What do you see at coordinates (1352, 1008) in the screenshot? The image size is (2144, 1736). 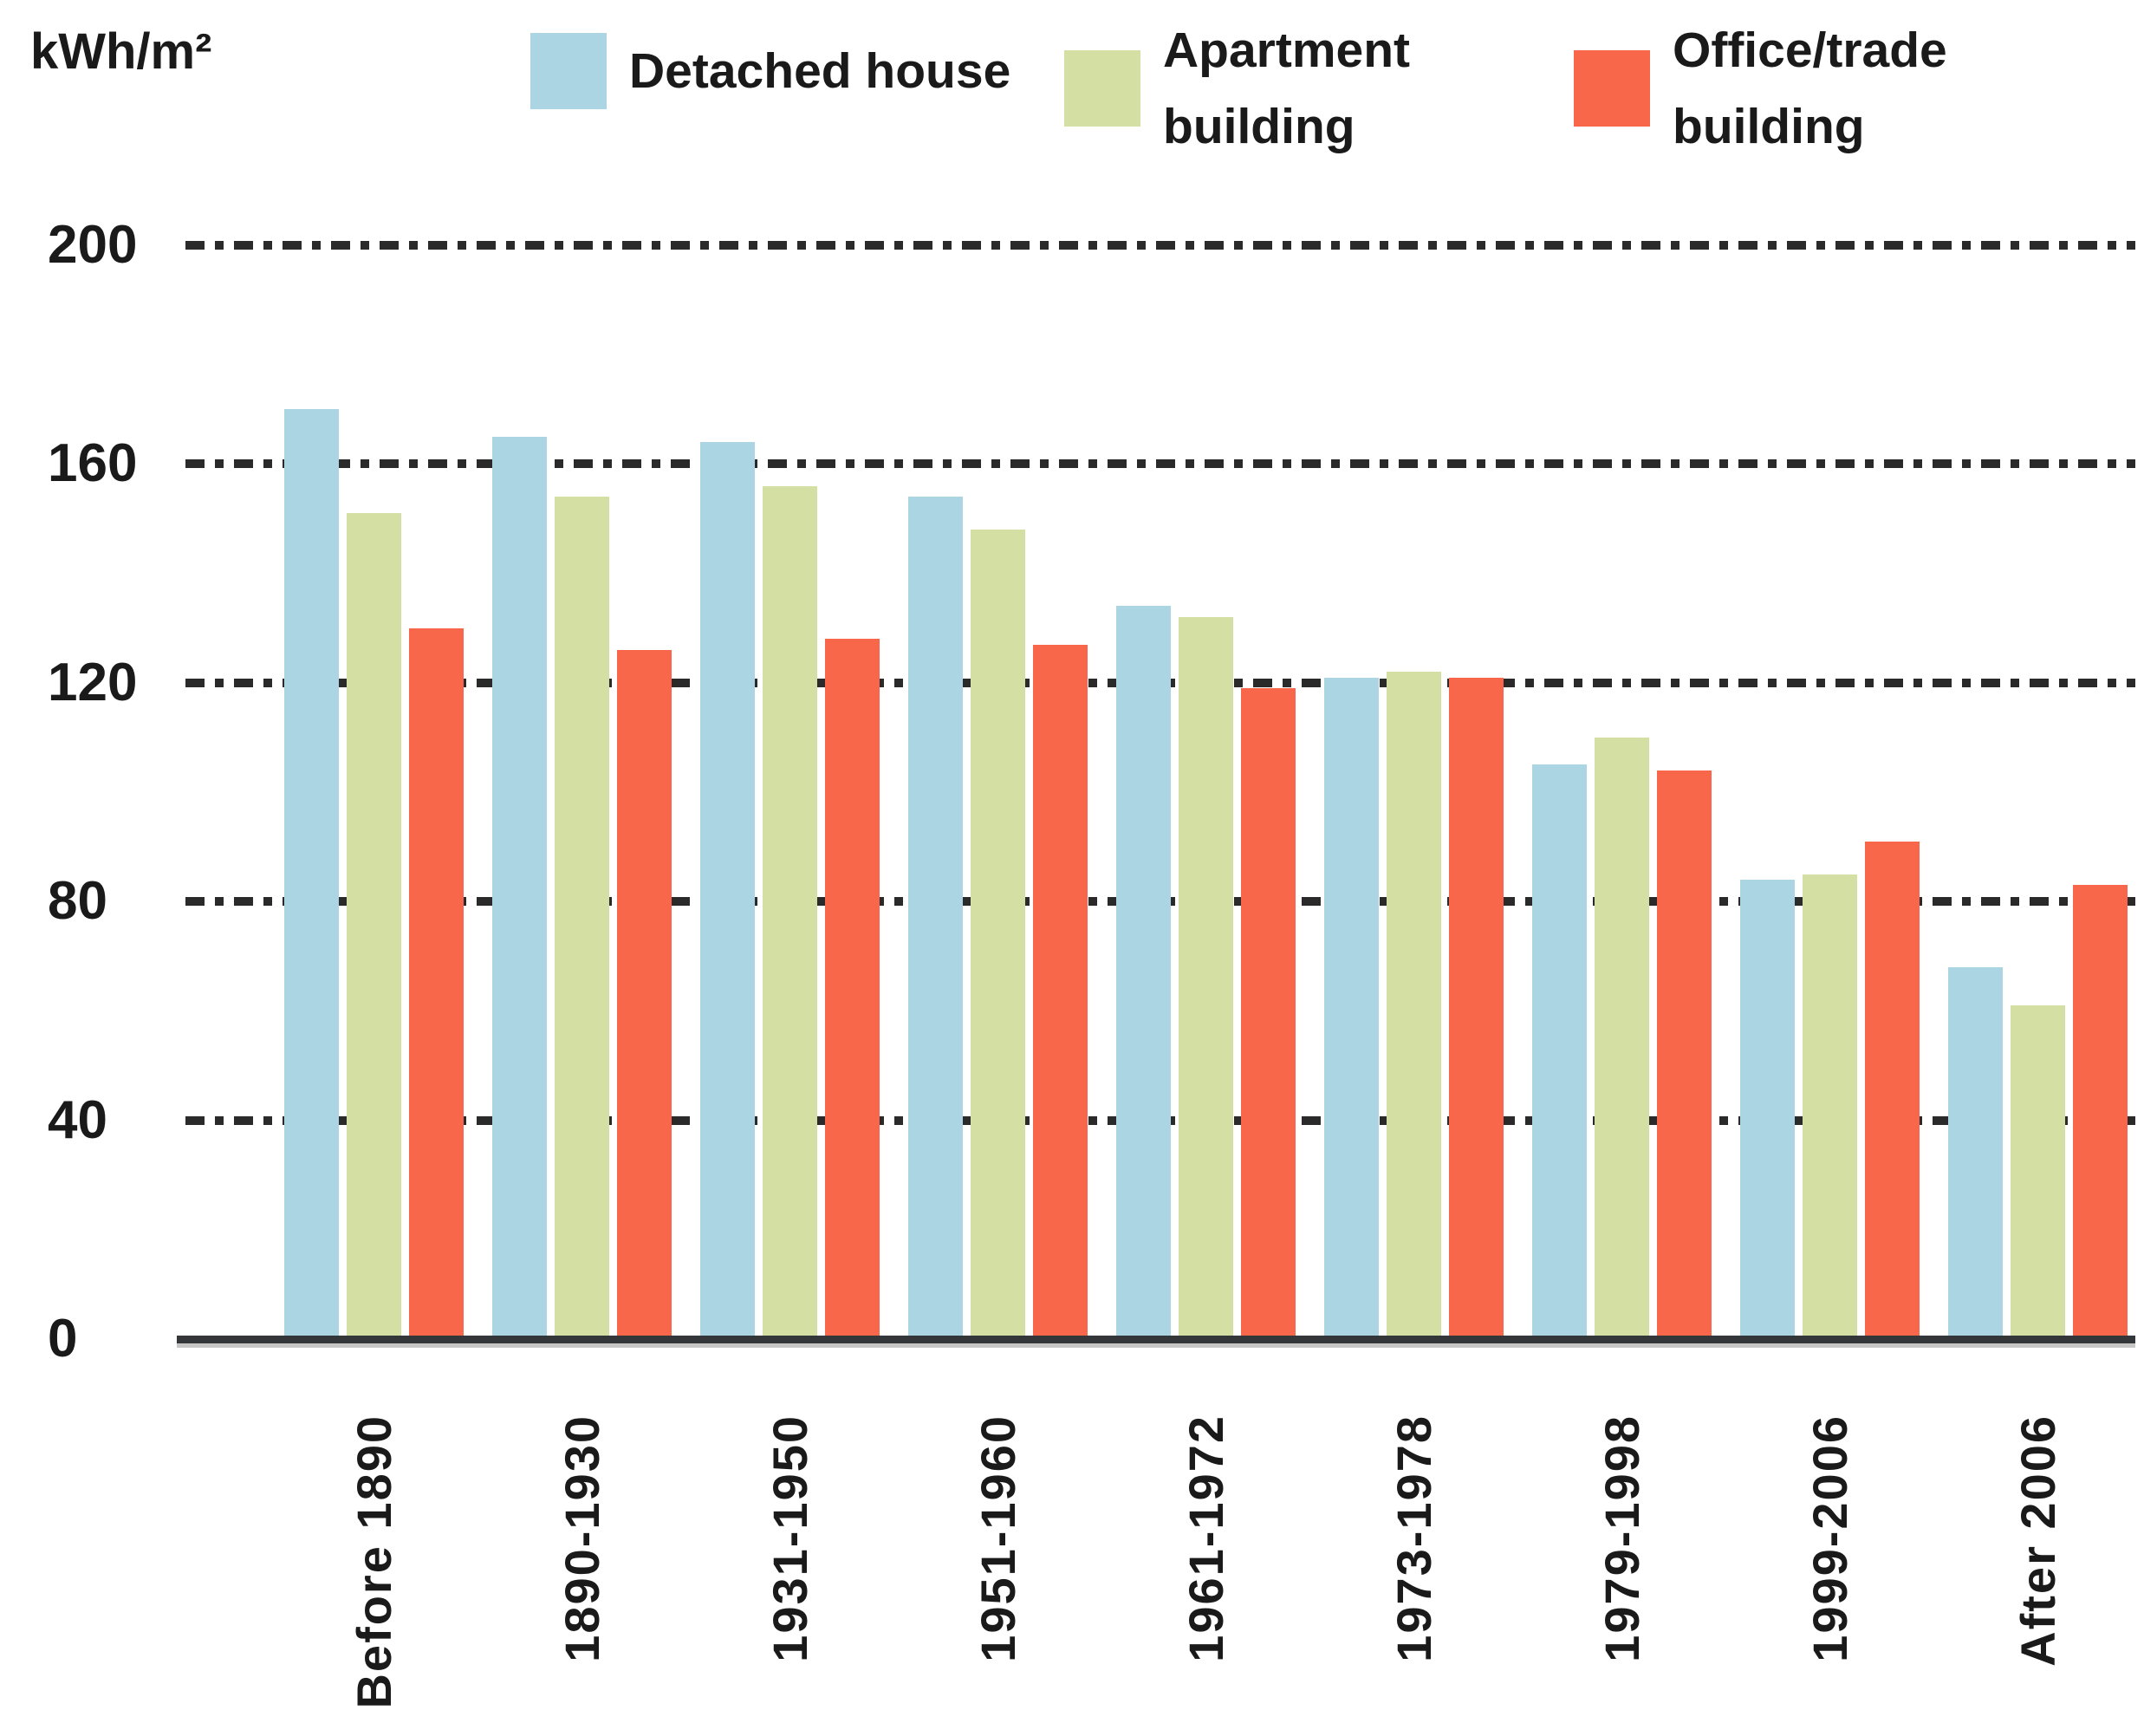 I see `bar-detached-house-1973-1978` at bounding box center [1352, 1008].